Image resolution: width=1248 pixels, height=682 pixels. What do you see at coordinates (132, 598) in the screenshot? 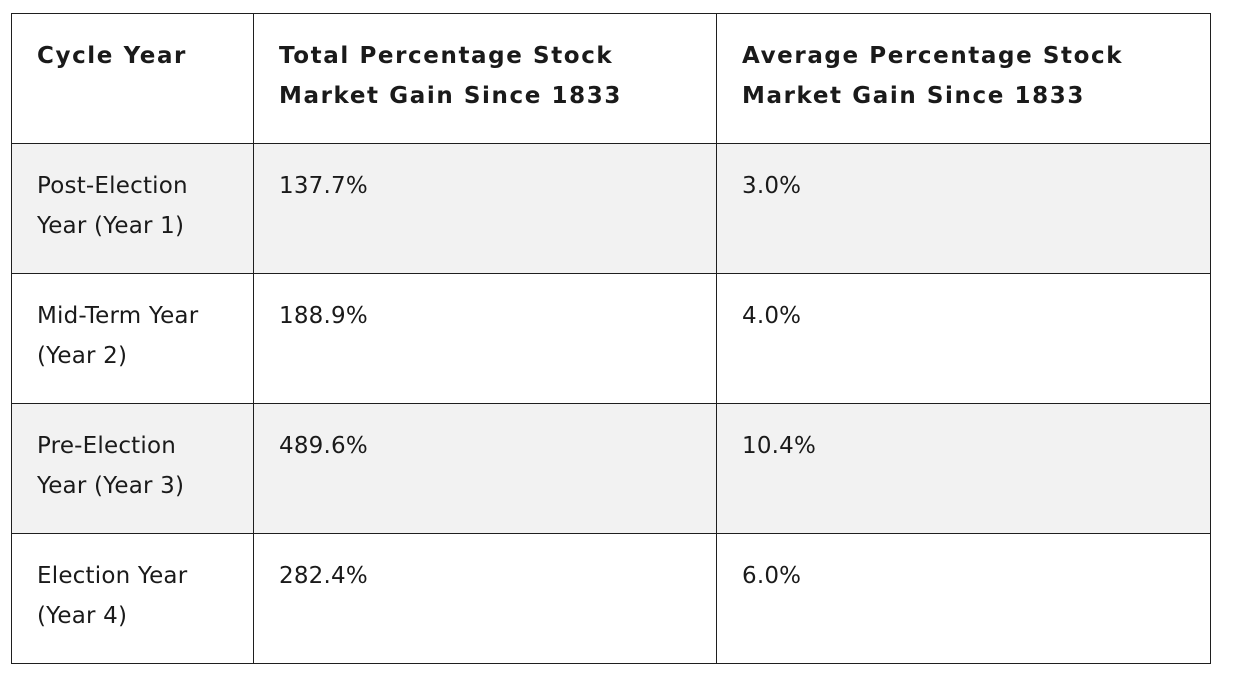
I see `cell-cycle-year: Election Year (Year 4)` at bounding box center [132, 598].